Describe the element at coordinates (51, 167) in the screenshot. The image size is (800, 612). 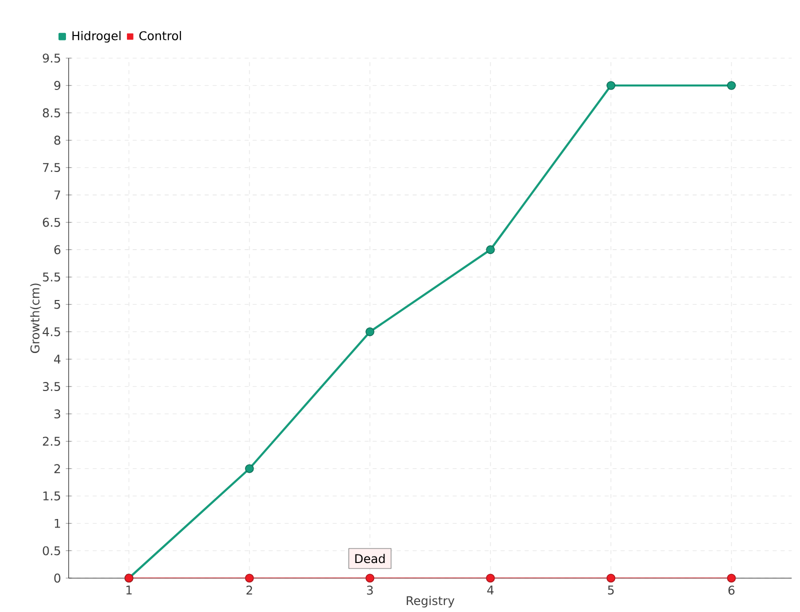
I see `y-tick-label: 7.5` at that location.